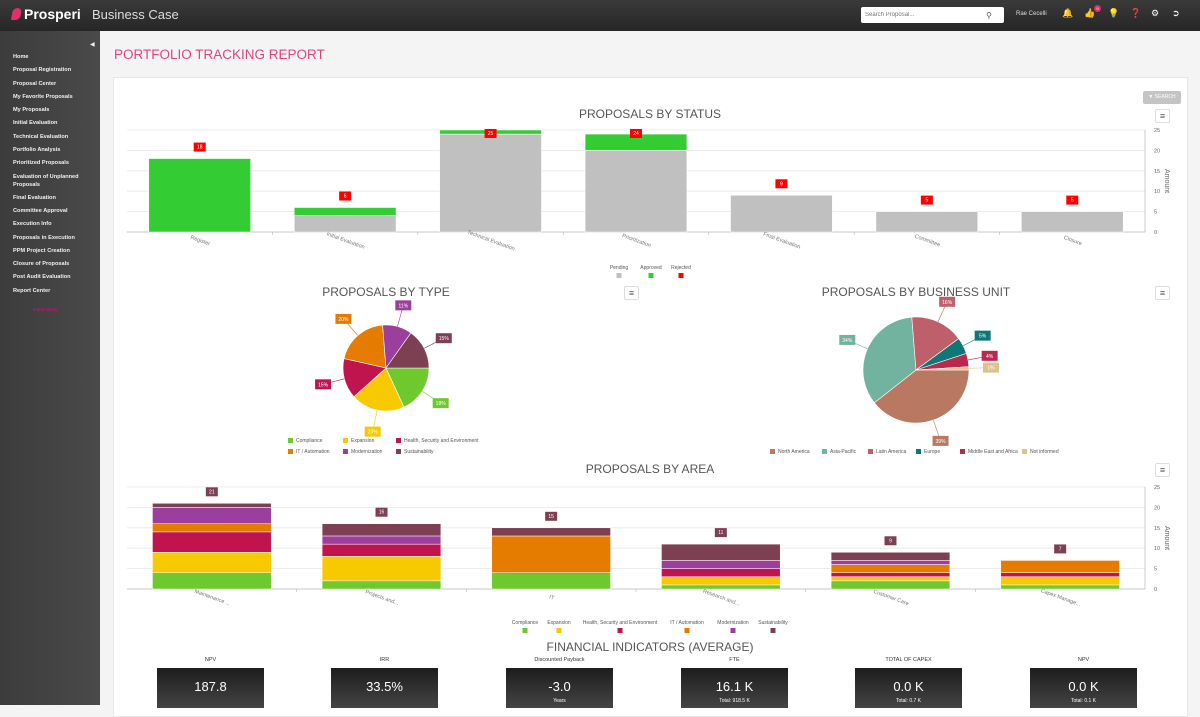  Describe the element at coordinates (923, 15) in the screenshot. I see `search-input` at that location.